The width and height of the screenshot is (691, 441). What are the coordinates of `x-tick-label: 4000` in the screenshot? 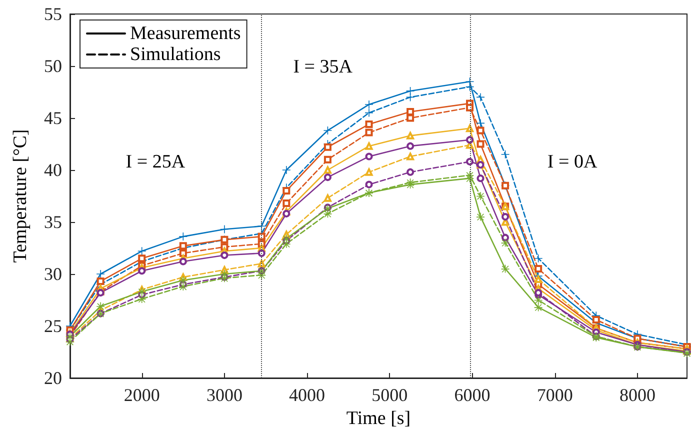 It's located at (307, 395).